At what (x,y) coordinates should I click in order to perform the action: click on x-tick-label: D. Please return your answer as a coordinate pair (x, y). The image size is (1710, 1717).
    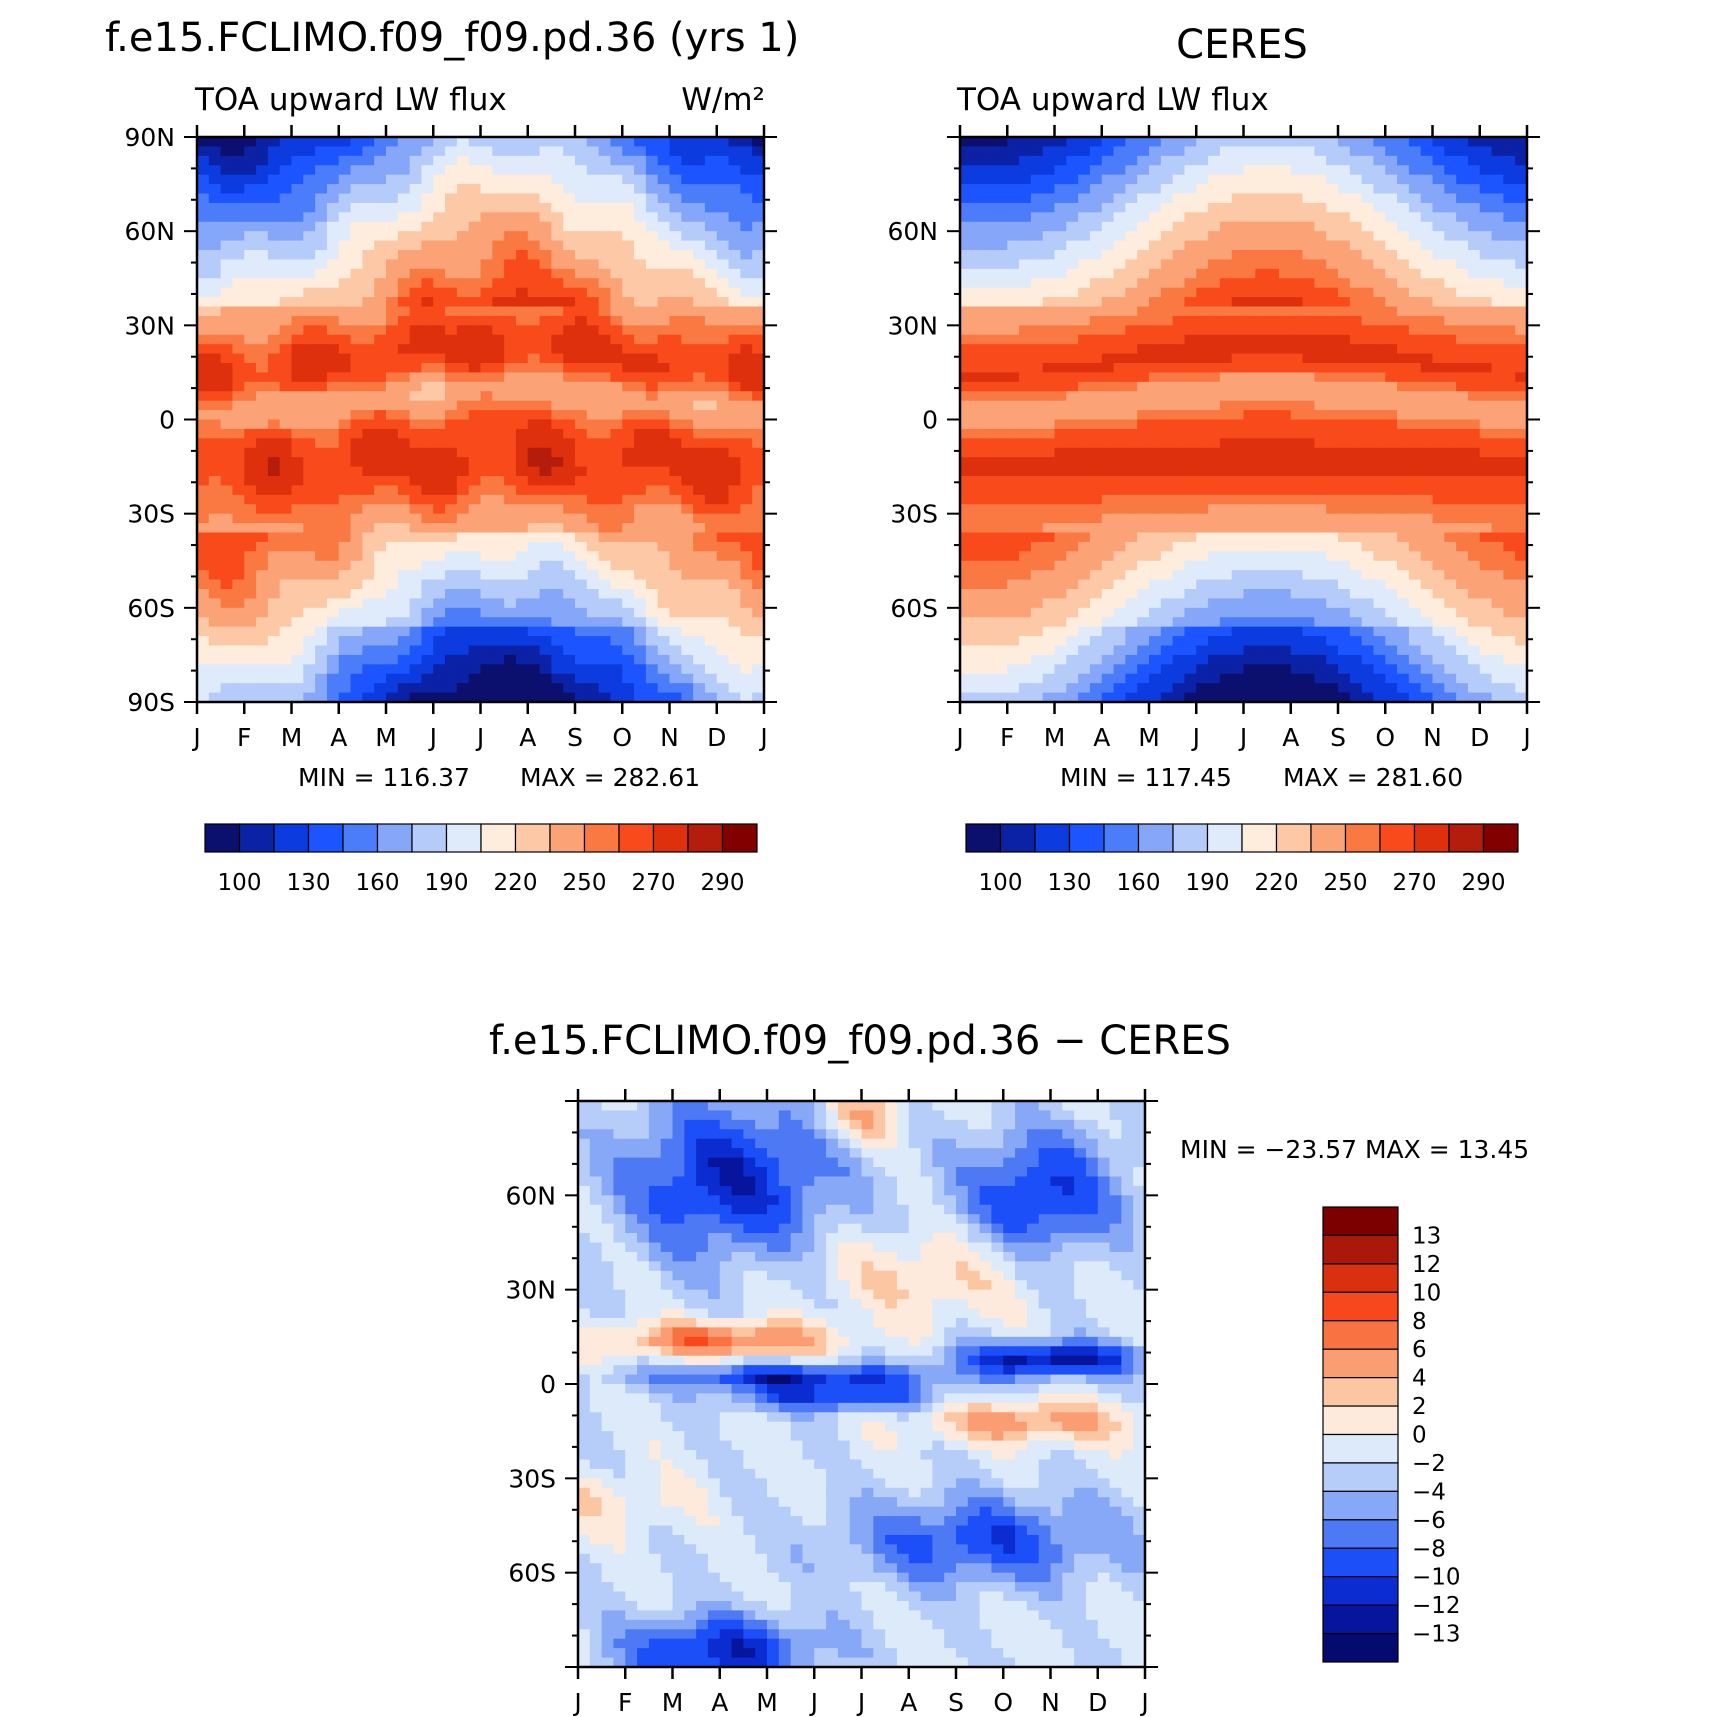
    Looking at the image, I should click on (716, 737).